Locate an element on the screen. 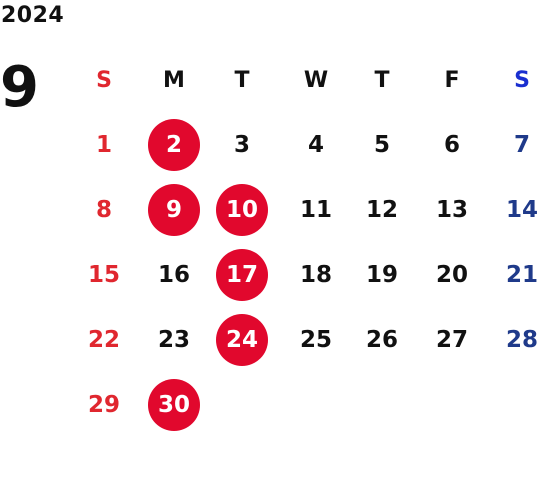 The width and height of the screenshot is (548, 503). day-cell: 19 is located at coordinates (381, 275).